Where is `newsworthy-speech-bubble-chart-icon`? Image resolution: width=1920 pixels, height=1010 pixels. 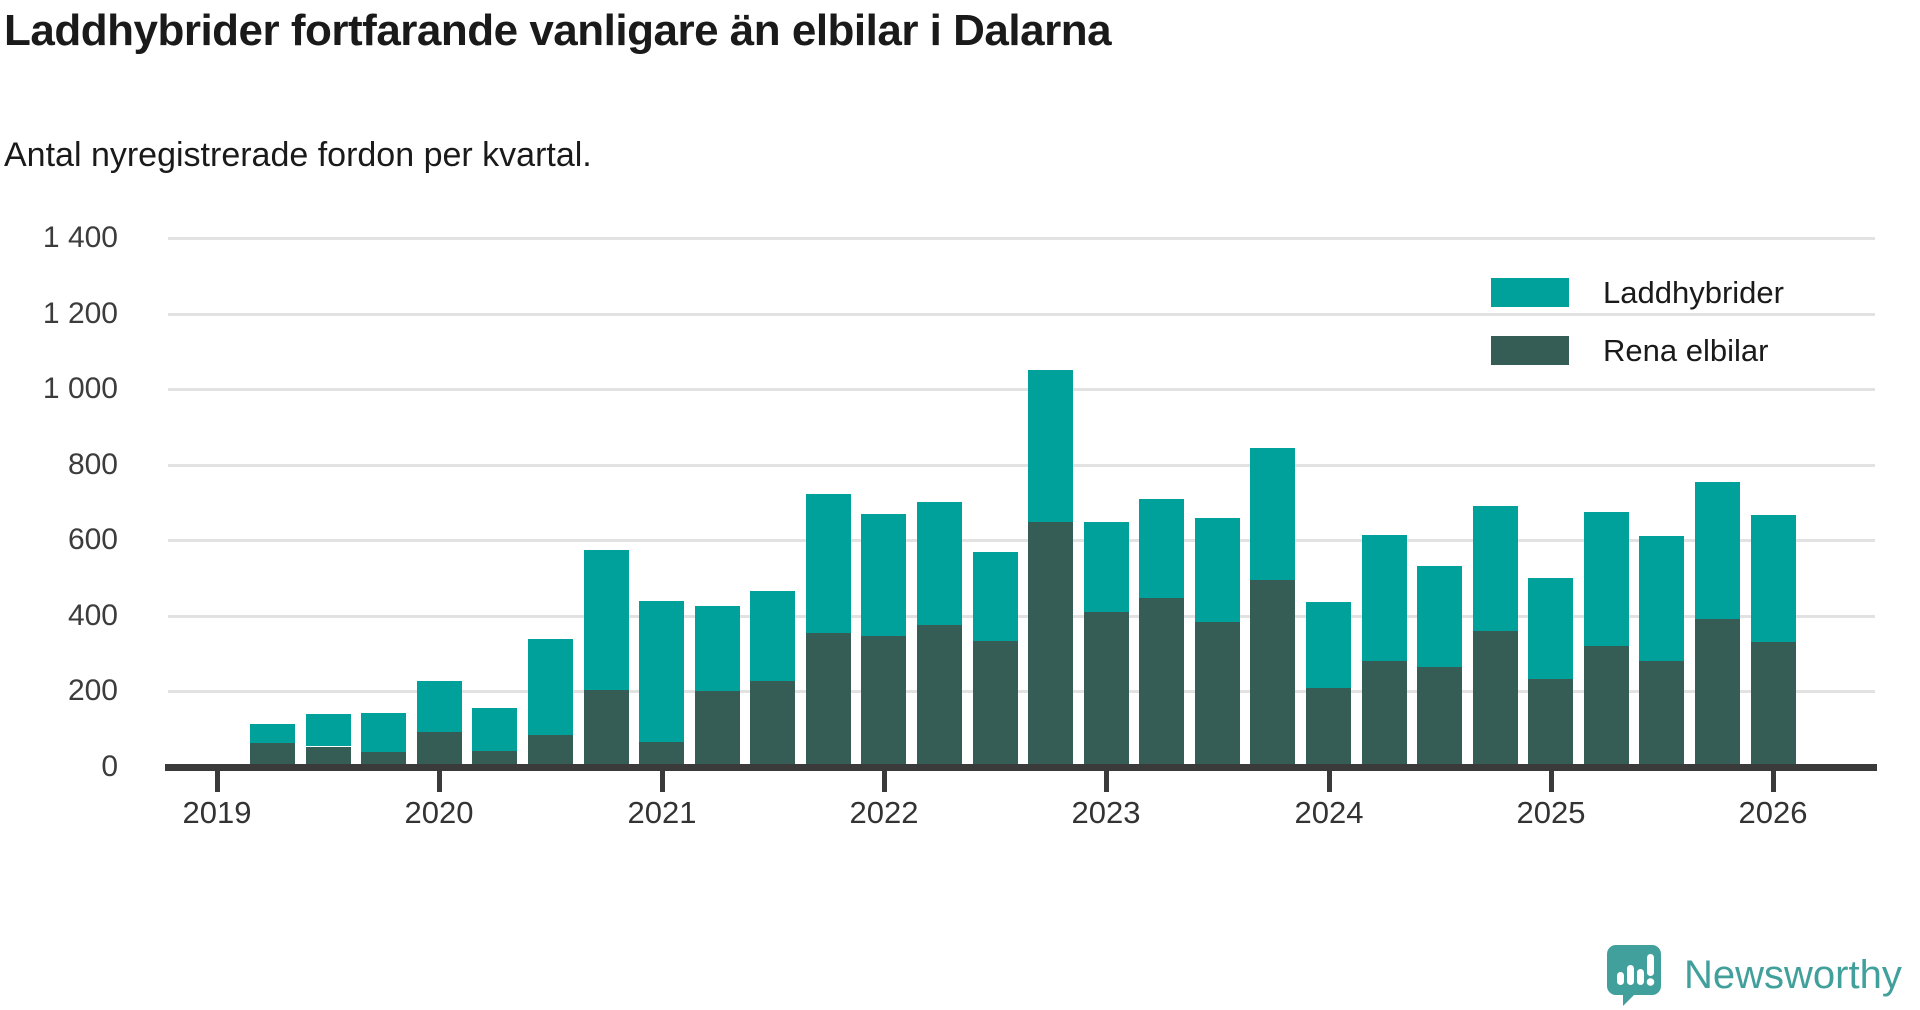
newsworthy-speech-bubble-chart-icon is located at coordinates (1634, 975).